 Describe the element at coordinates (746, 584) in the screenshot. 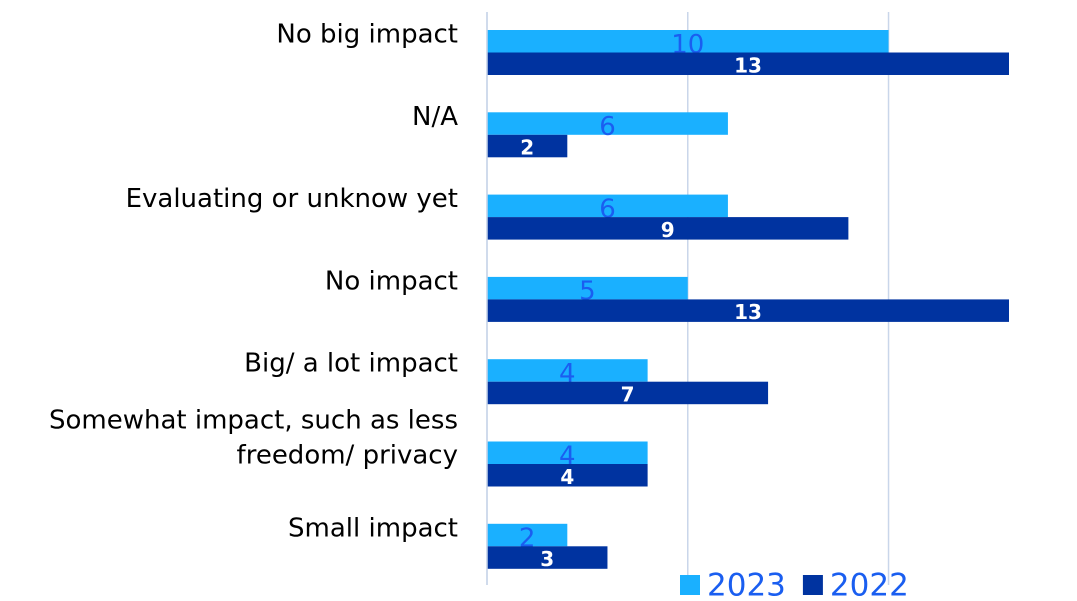

I see `legend-label: 2023` at that location.